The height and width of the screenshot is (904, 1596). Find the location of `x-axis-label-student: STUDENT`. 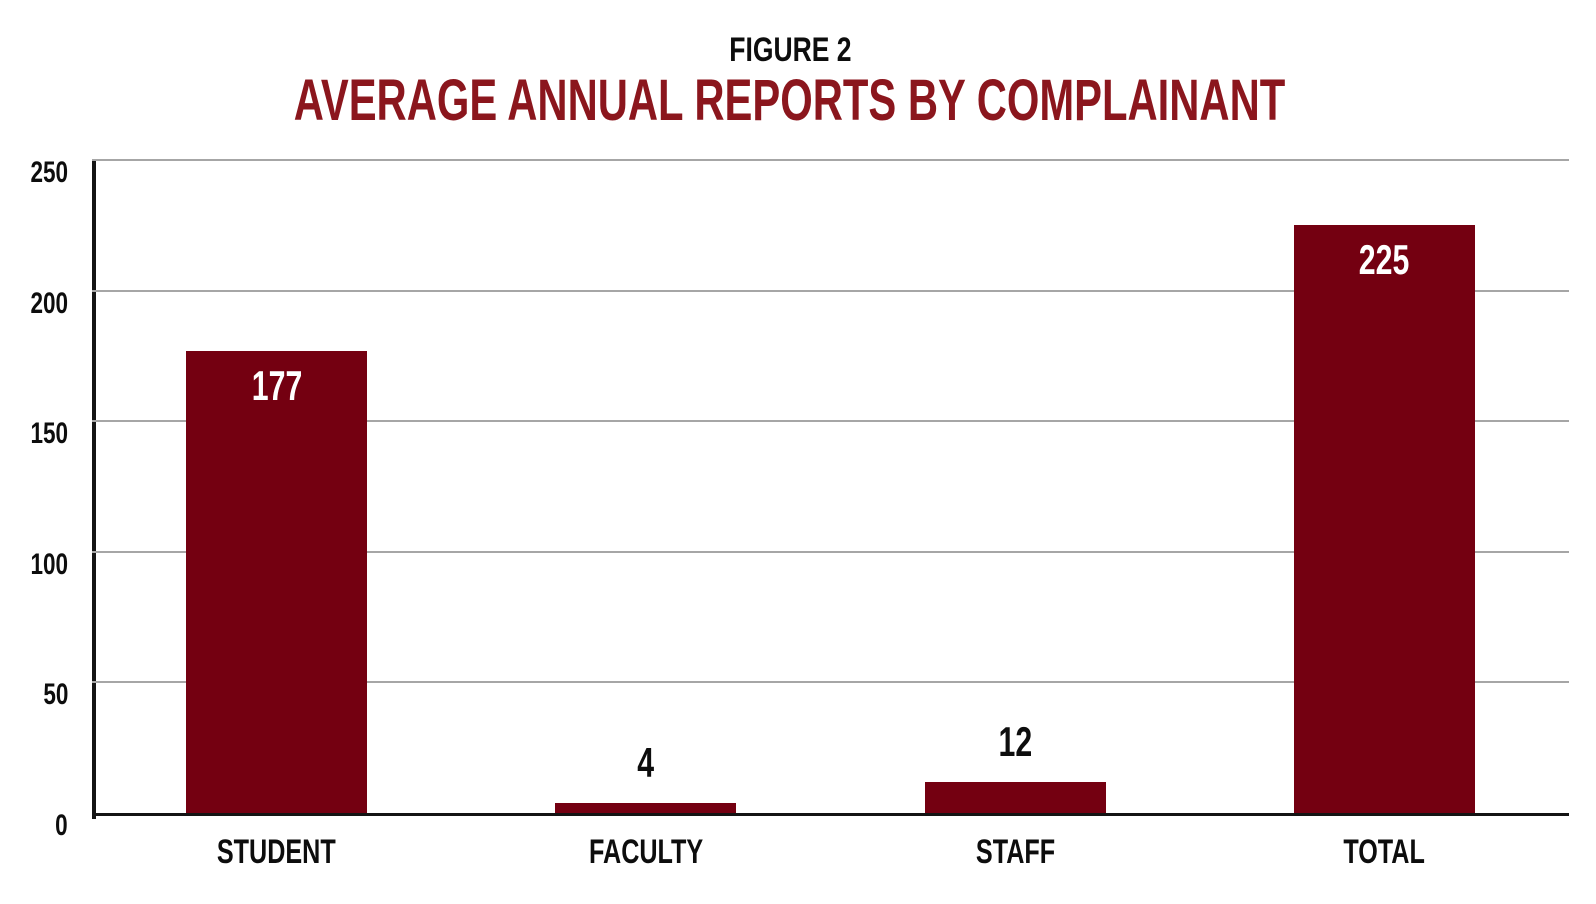

x-axis-label-student: STUDENT is located at coordinates (276, 852).